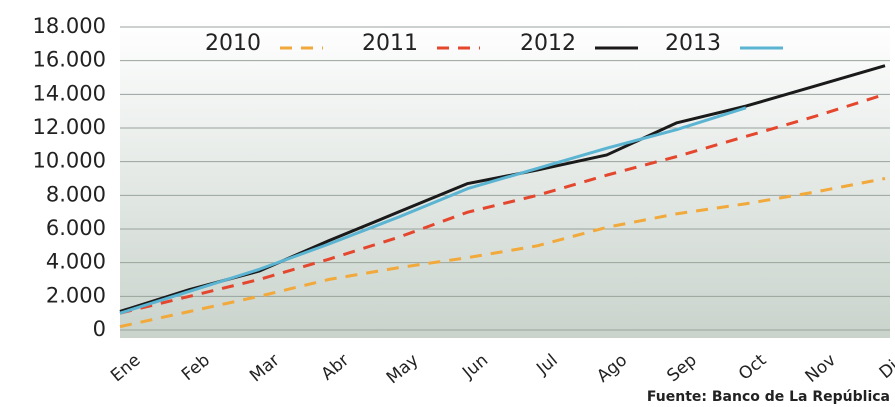 The width and height of the screenshot is (895, 407). What do you see at coordinates (475, 366) in the screenshot?
I see `x-tick-label: Jun` at bounding box center [475, 366].